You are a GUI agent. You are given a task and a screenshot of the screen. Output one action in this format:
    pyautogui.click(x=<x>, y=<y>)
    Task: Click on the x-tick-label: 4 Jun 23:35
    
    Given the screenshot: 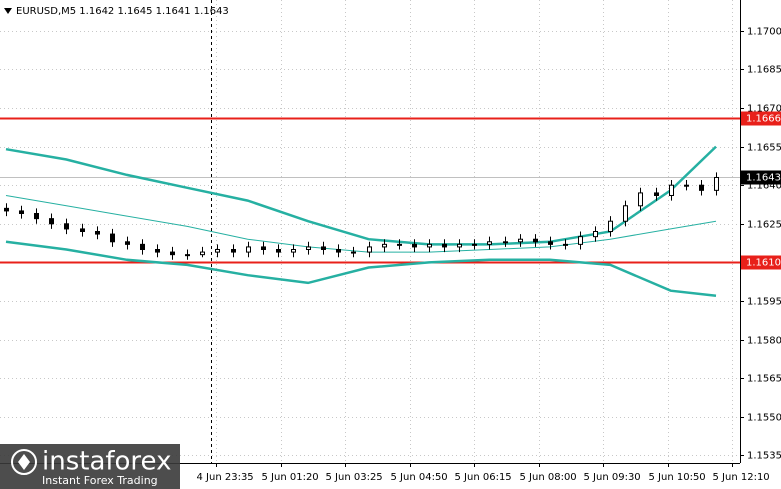 What is the action you would take?
    pyautogui.click(x=225, y=477)
    